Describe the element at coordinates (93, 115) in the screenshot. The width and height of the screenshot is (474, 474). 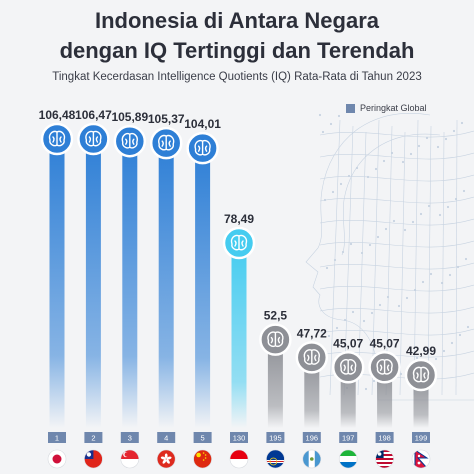
I see `value-label: 106,47` at that location.